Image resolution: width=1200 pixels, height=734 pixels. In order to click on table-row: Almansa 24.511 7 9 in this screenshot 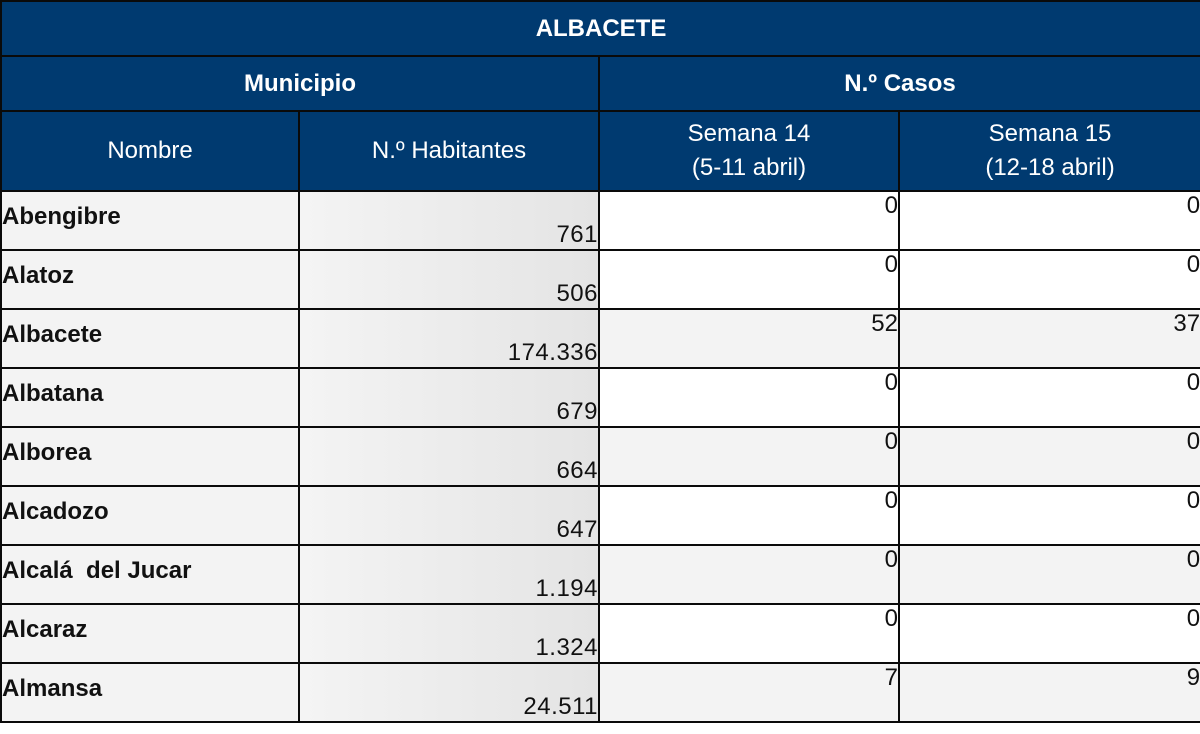, I will do `click(600, 692)`.